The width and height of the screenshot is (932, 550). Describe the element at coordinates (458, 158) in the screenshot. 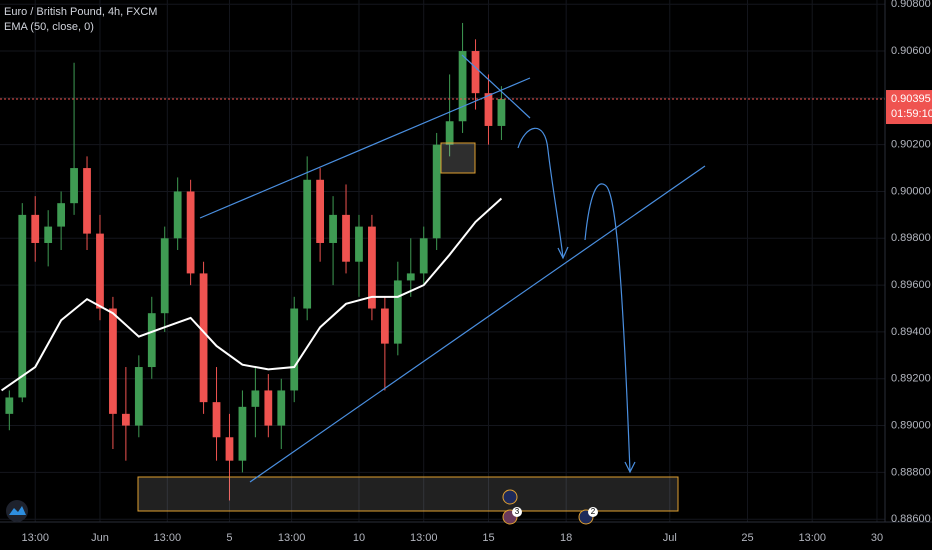

I see `consolidation-box` at that location.